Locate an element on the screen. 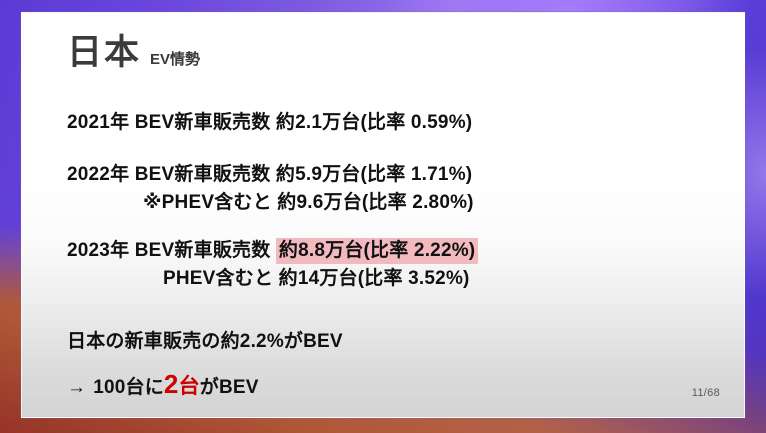  conclusion-after: がBEV is located at coordinates (229, 387).